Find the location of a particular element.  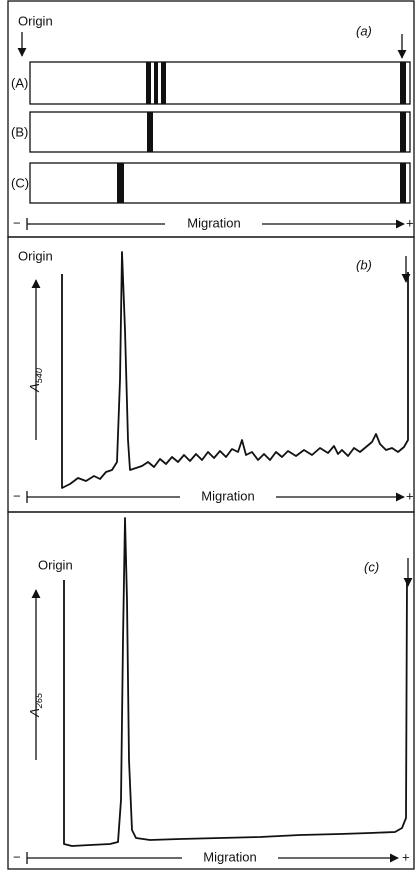

lane-label: (B) is located at coordinates (19, 131).